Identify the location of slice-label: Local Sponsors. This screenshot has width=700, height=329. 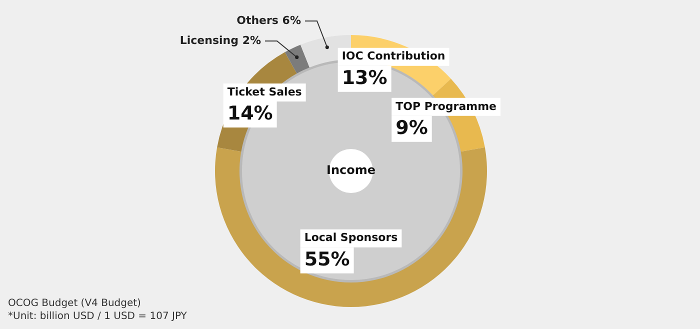
(351, 237).